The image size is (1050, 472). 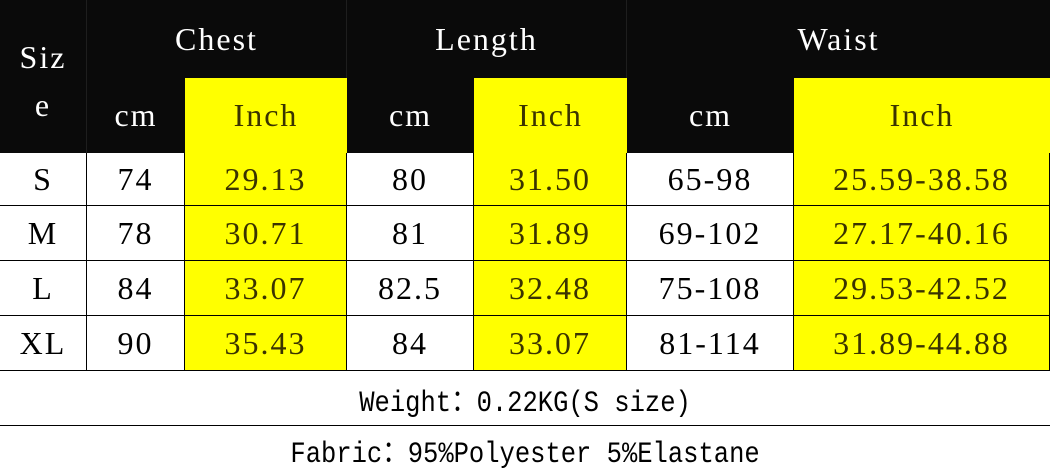 I want to click on cell-length-in: 33.07, so click(x=550, y=343).